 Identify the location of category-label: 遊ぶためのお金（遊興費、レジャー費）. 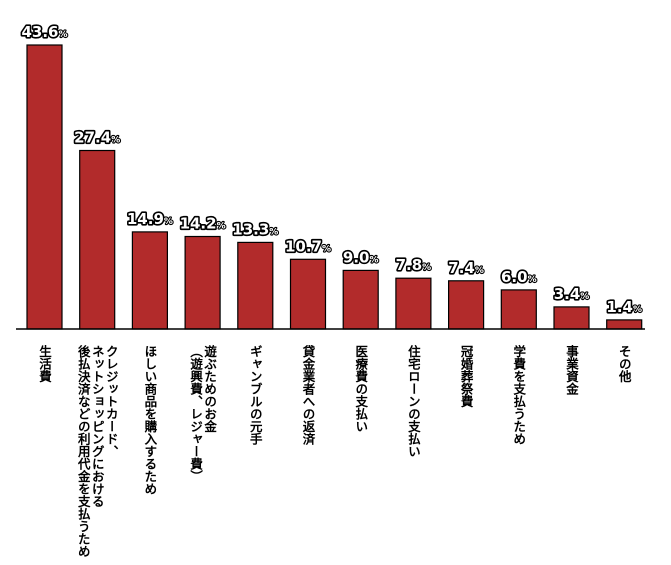
(202, 413).